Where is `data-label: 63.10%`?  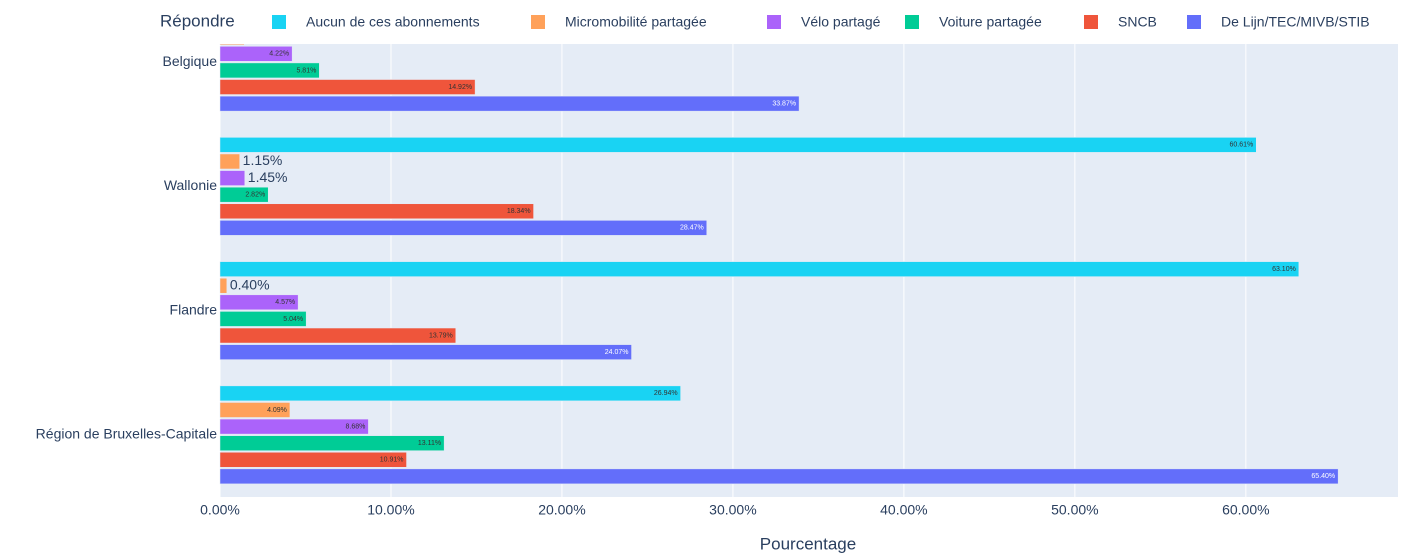
data-label: 63.10% is located at coordinates (1284, 269).